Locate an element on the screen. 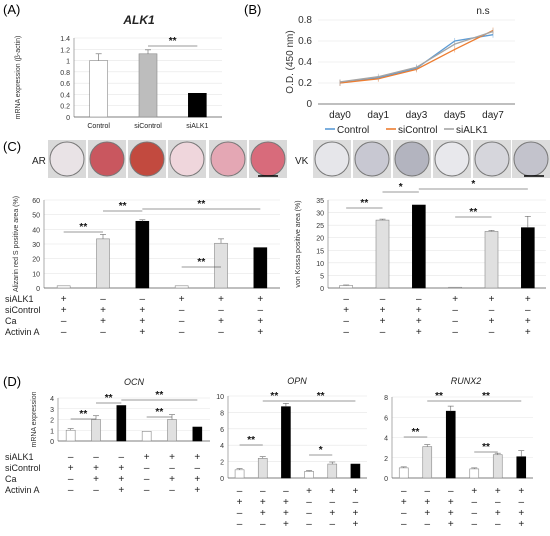  significance-label: * is located at coordinates (321, 450).